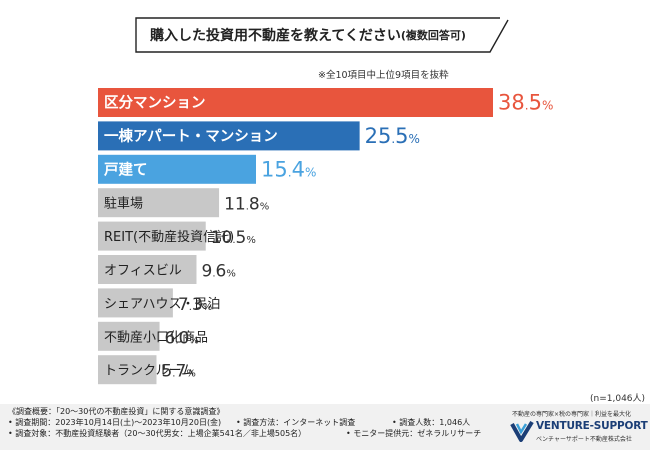 The height and width of the screenshot is (450, 650). What do you see at coordinates (525, 103) in the screenshot?
I see `value-label-0: 38.5%` at bounding box center [525, 103].